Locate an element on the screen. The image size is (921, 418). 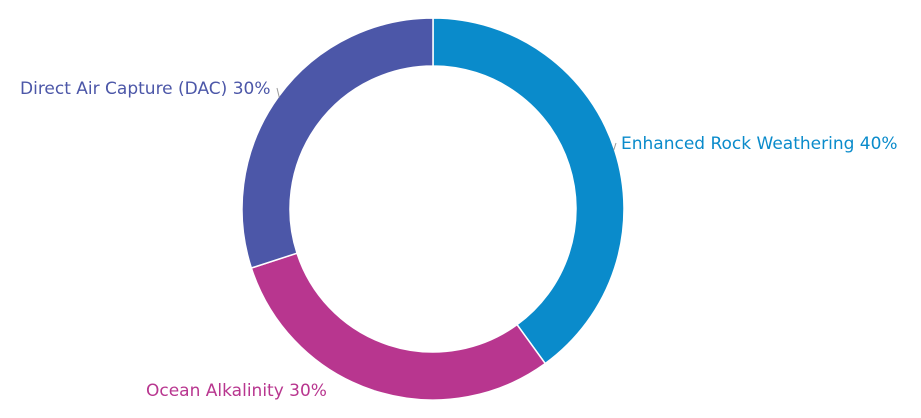
slice-direct-air-capture-dac is located at coordinates (337, 143).